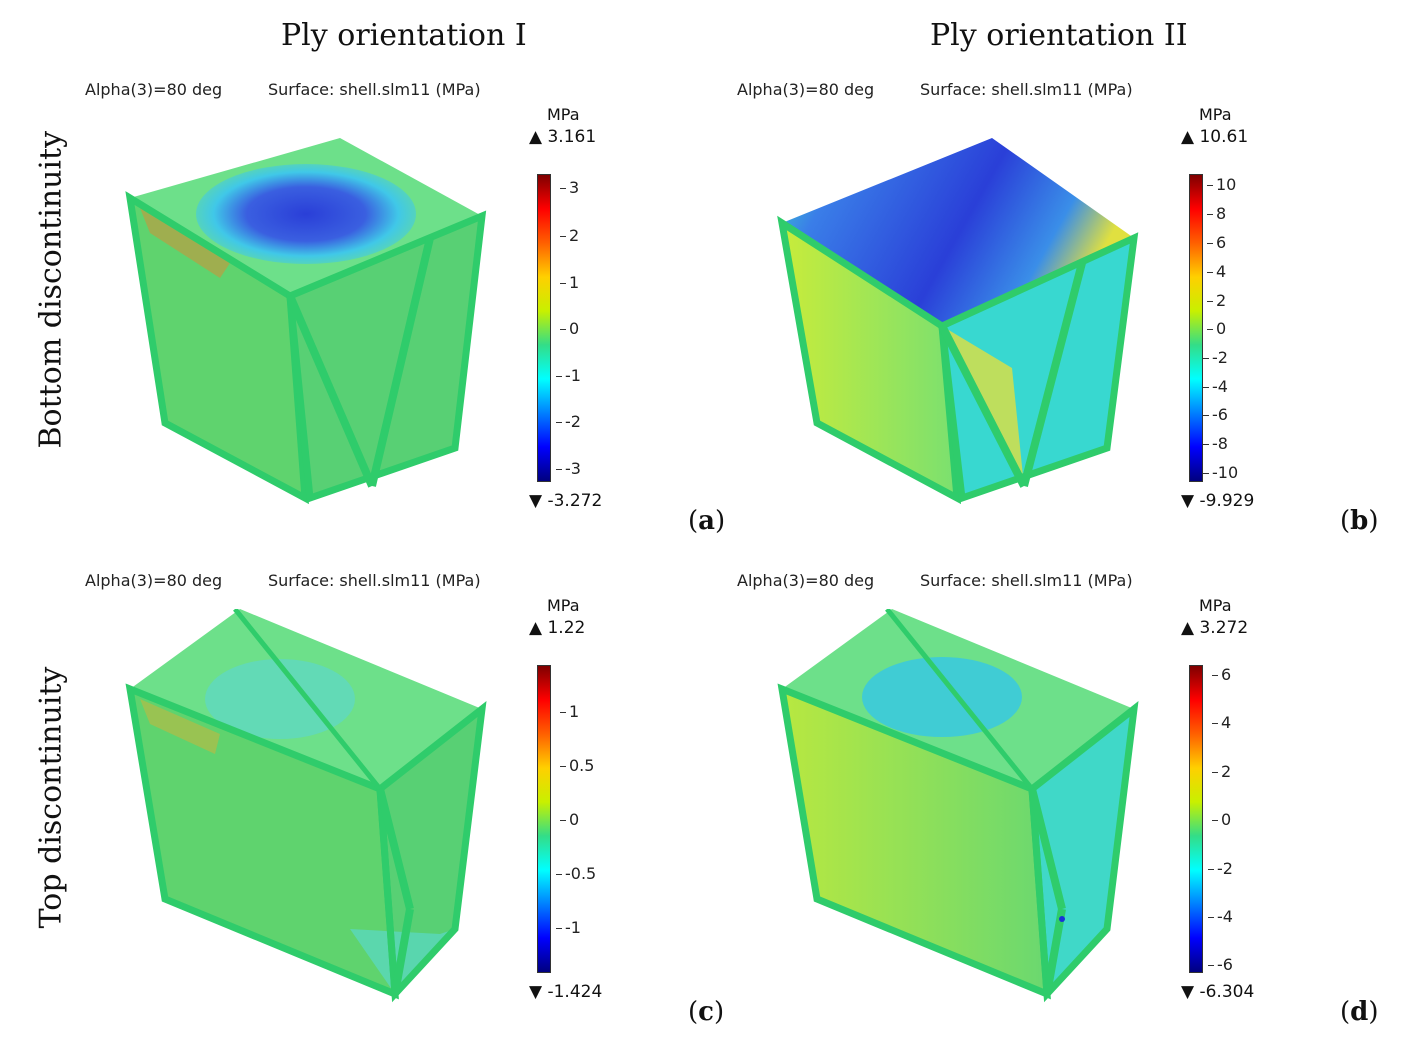 The image size is (1408, 1054). What do you see at coordinates (404, 35) in the screenshot?
I see `column-header-ply-orientation-1: Ply orientation I` at bounding box center [404, 35].